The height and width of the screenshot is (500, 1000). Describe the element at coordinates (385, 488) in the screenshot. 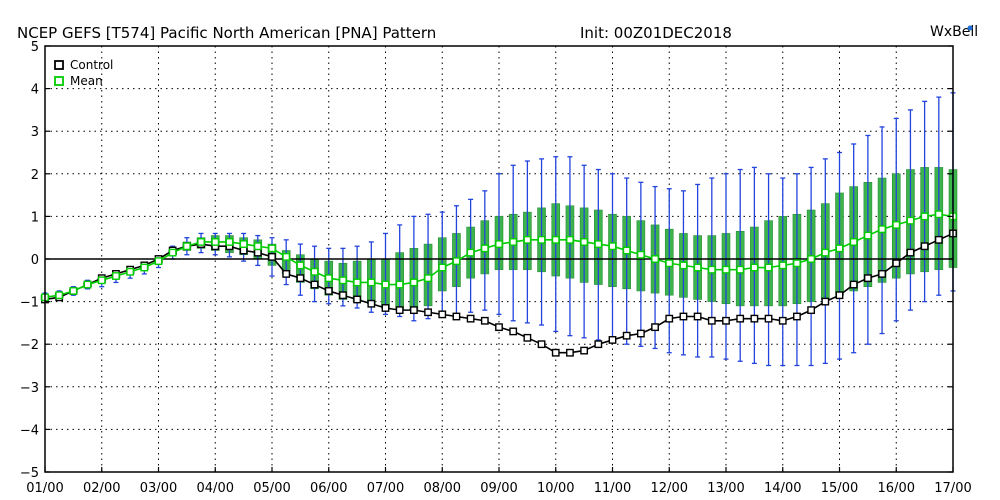

I see `x-tick-label: 07/00` at that location.